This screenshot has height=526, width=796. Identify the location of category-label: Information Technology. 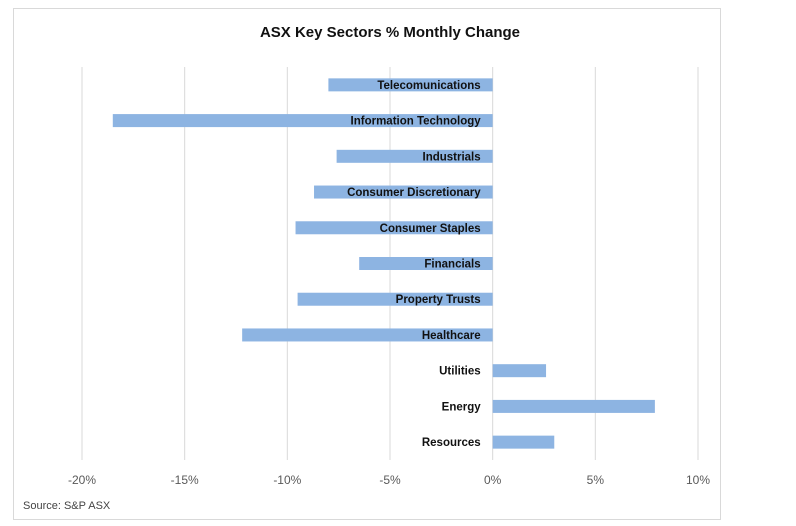
(416, 122).